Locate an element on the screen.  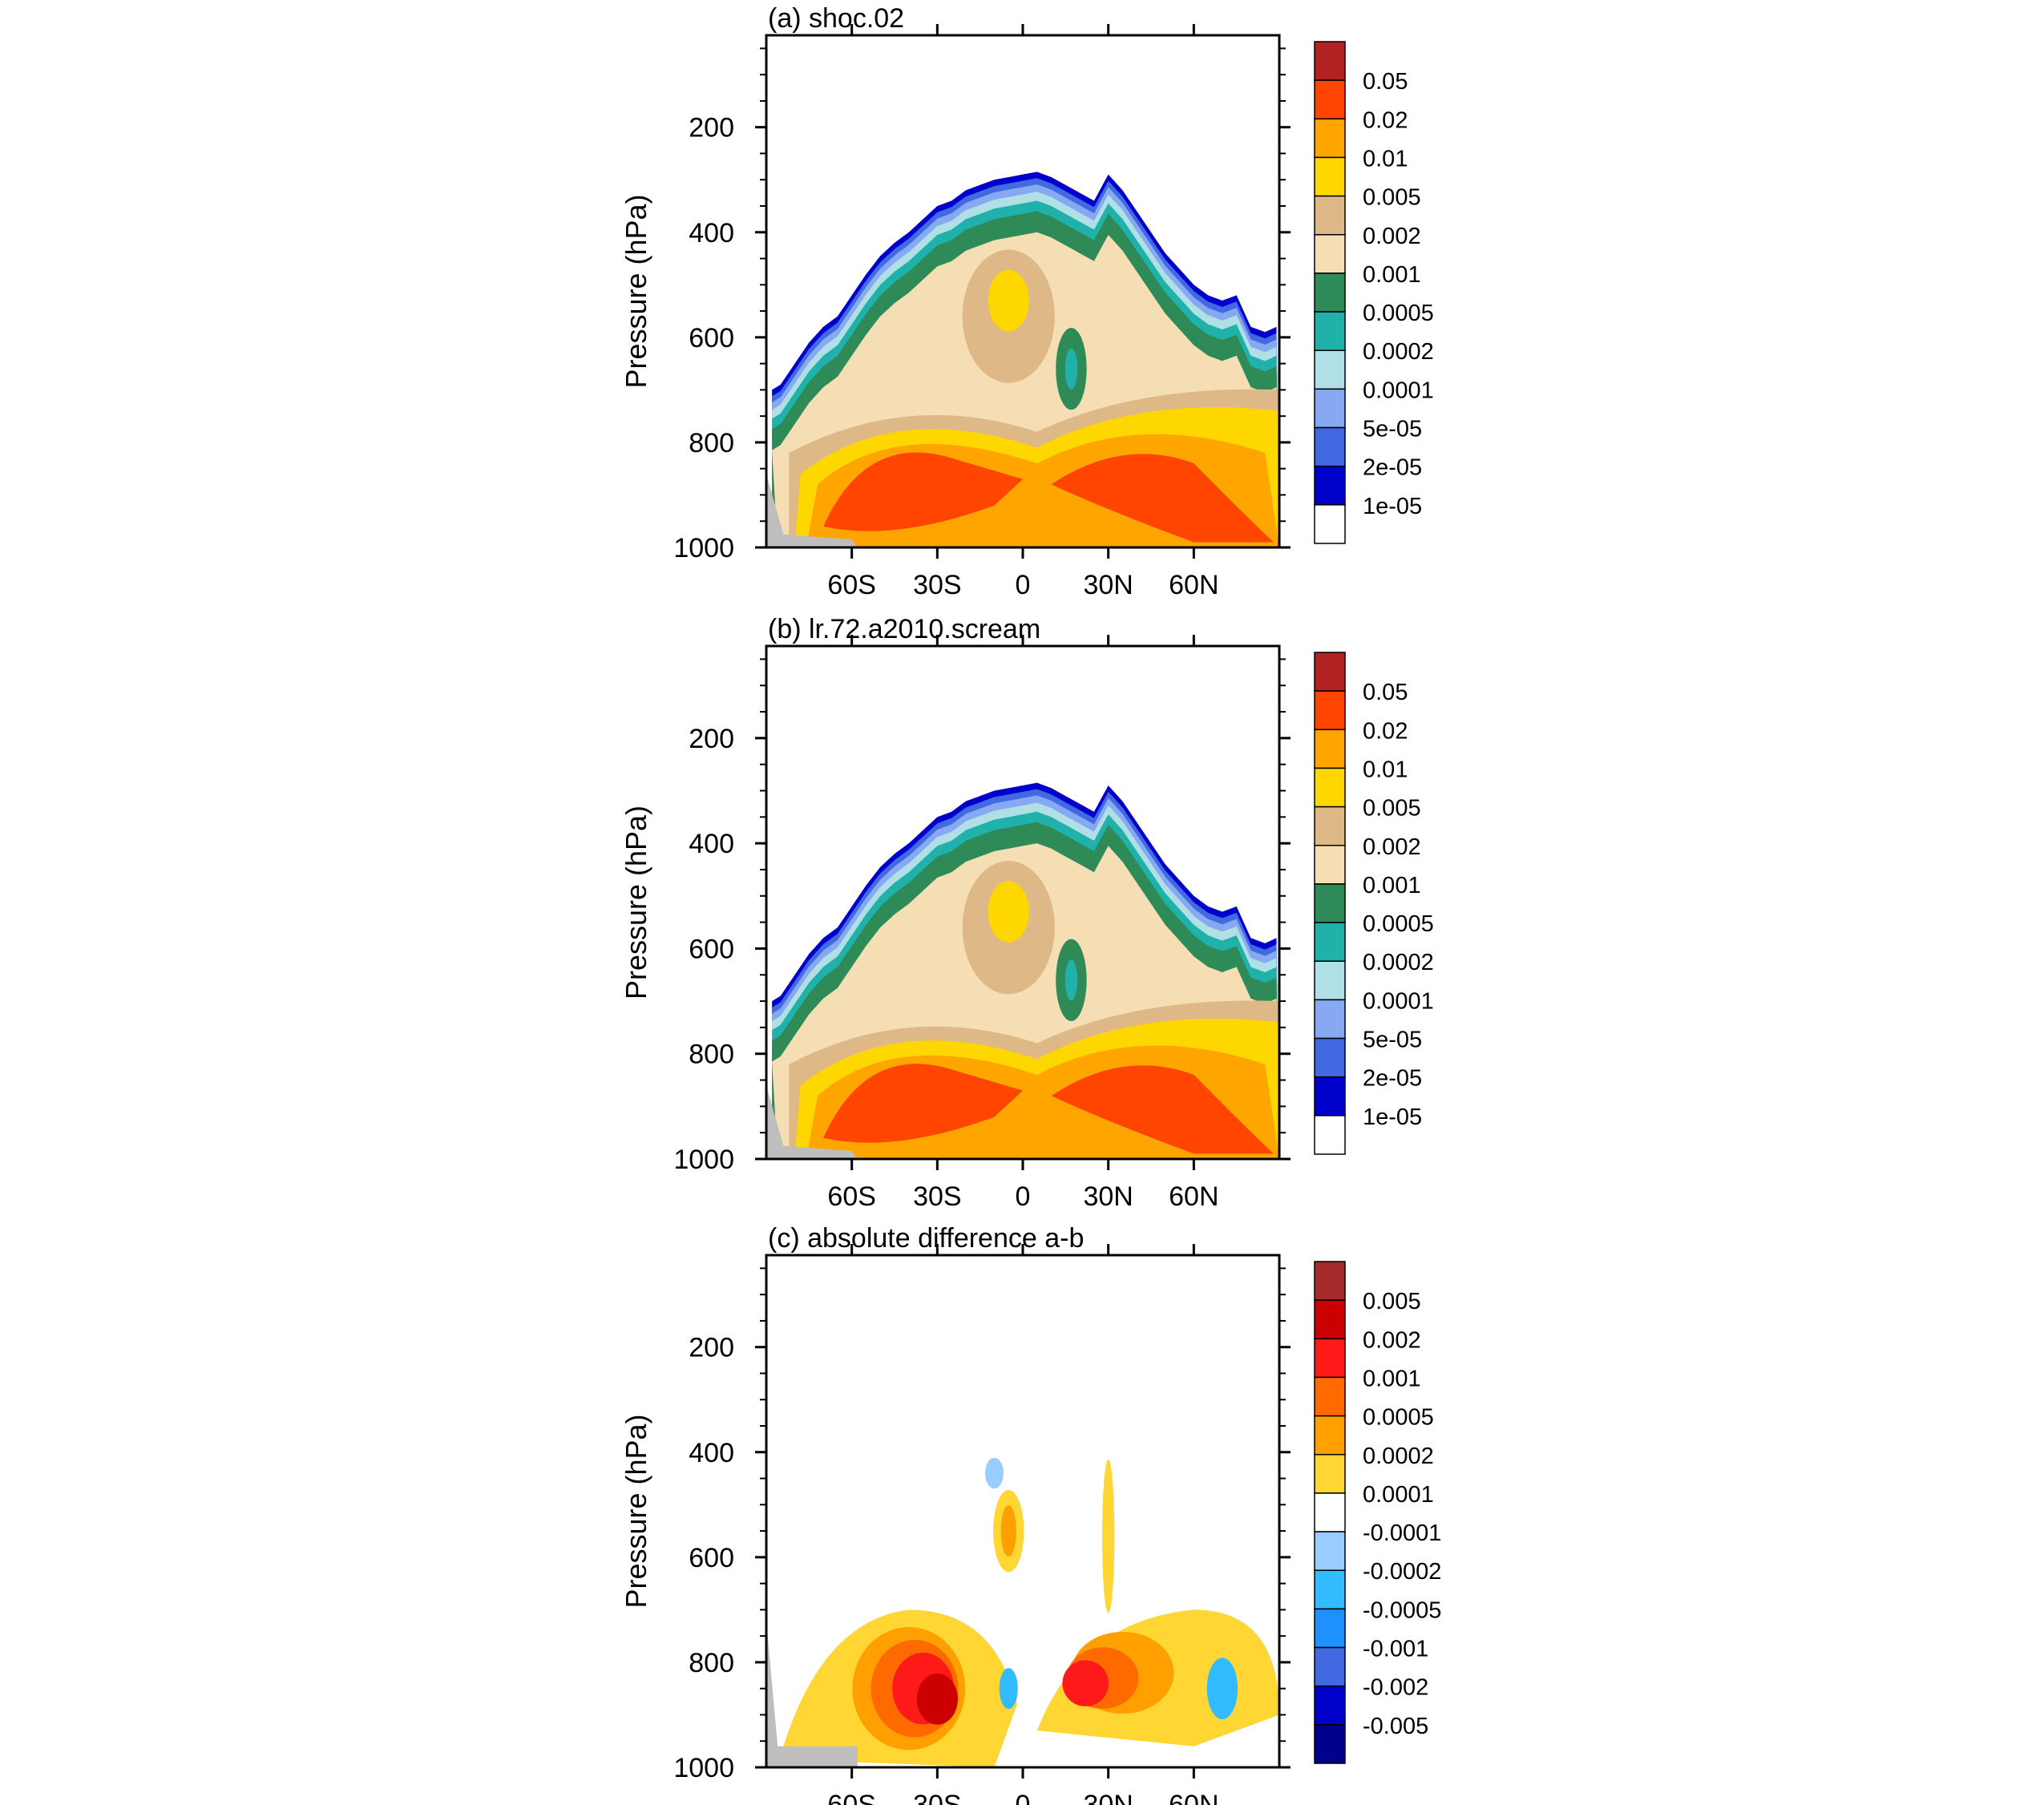
colorbar-label: -0.0001 is located at coordinates (1402, 1533).